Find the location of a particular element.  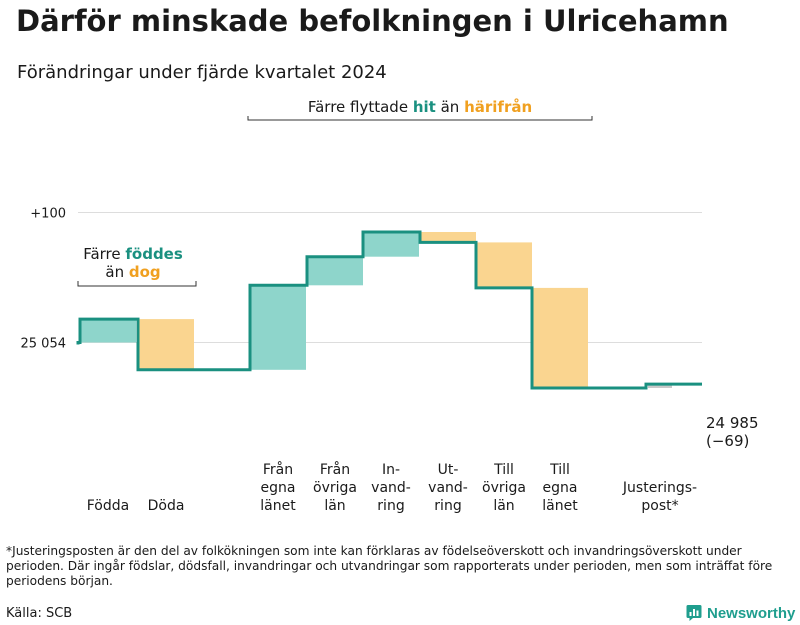

births-annotation-line1: Färre föddes is located at coordinates (133, 254).